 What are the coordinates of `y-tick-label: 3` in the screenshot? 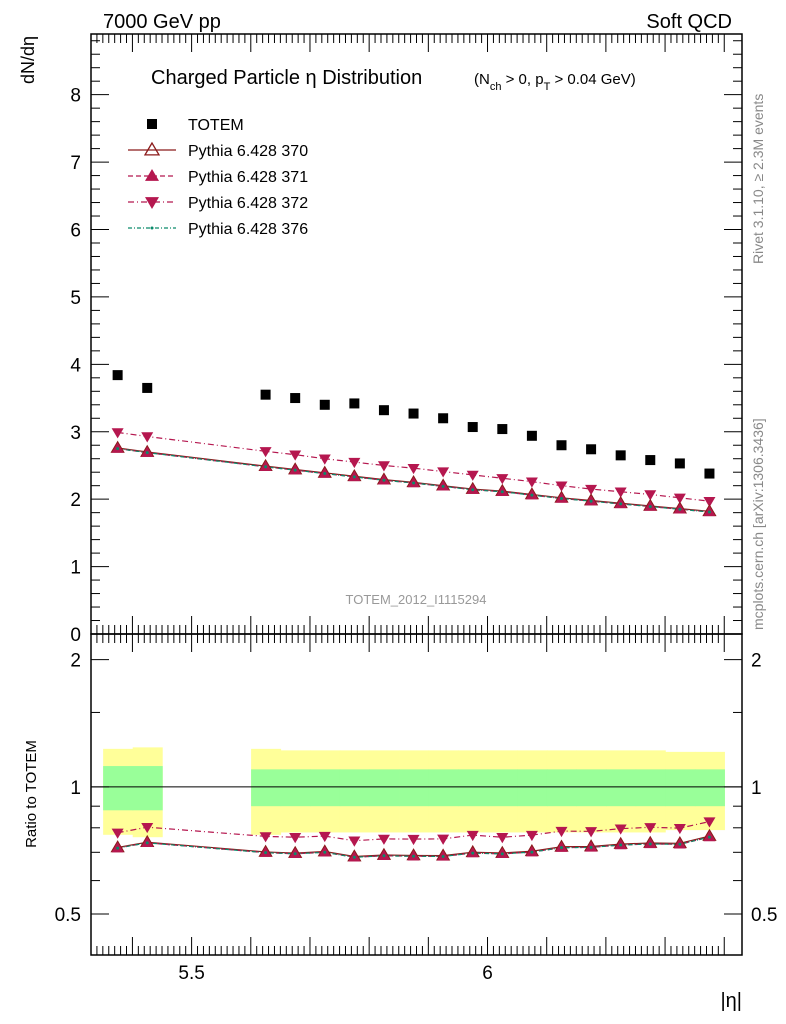 It's located at (75, 433).